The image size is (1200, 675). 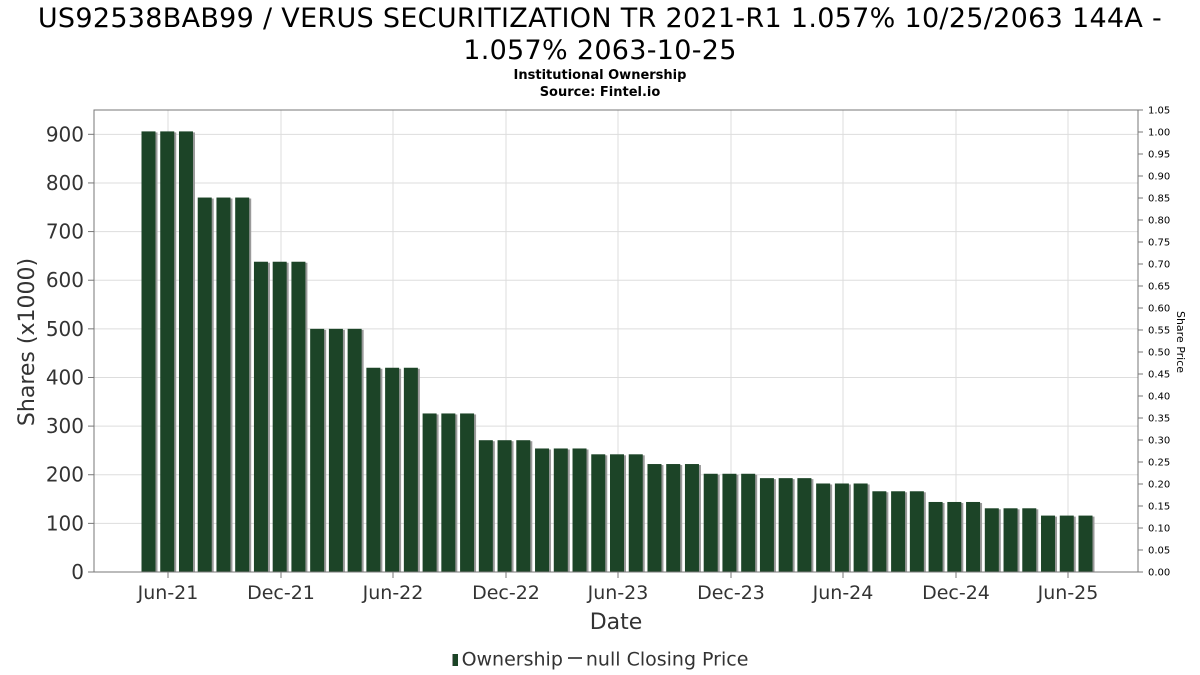 I want to click on chart-source: Source: Fintel.io, so click(x=600, y=92).